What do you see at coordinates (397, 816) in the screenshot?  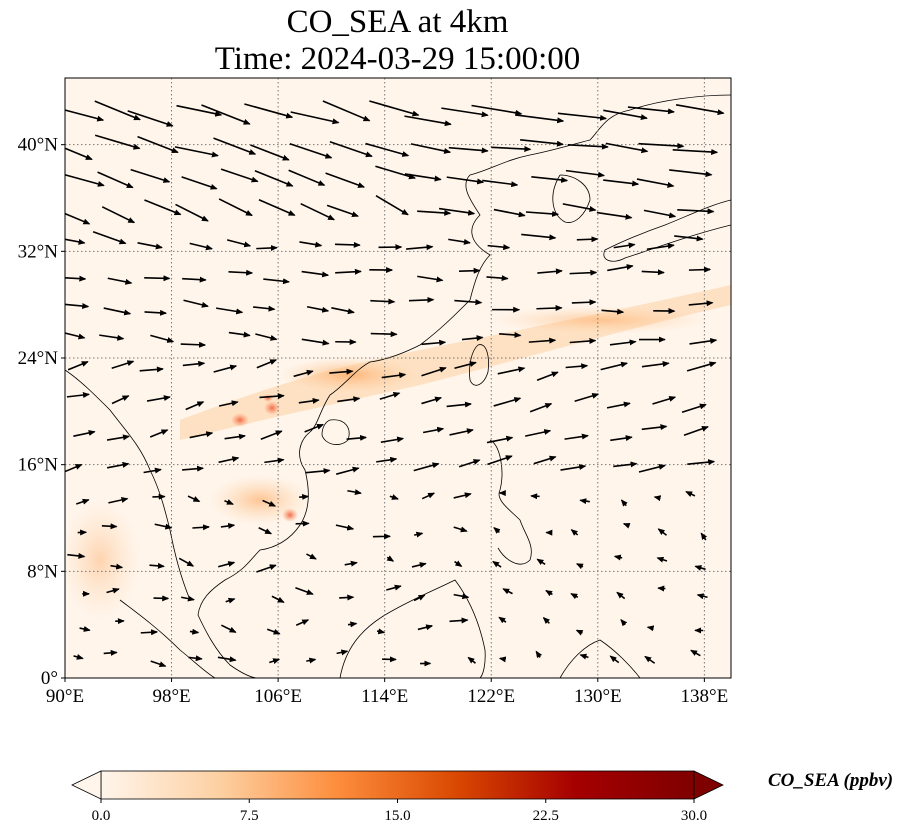 I see `colorbar-tick-label: 15.0` at bounding box center [397, 816].